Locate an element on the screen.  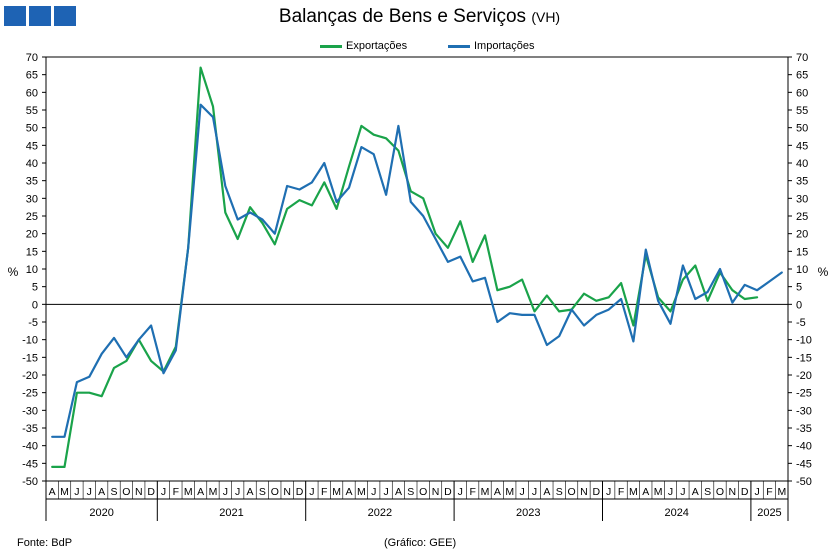
chart-title: Balanças de Bens e Serviços (VH) is located at coordinates (419, 17).